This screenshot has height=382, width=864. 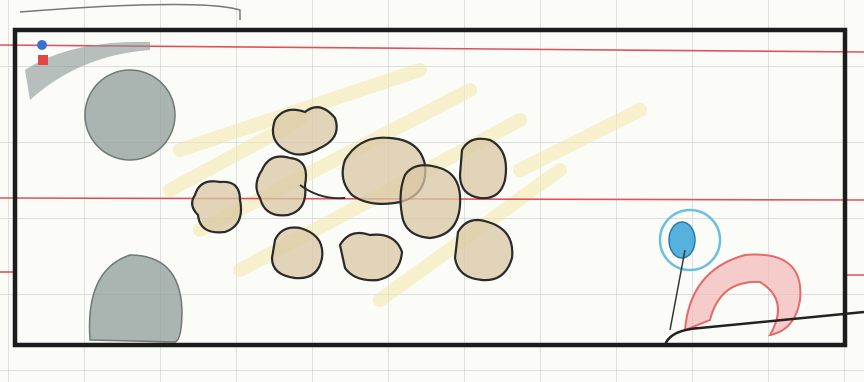 I want to click on corner-marks, so click(x=42, y=52).